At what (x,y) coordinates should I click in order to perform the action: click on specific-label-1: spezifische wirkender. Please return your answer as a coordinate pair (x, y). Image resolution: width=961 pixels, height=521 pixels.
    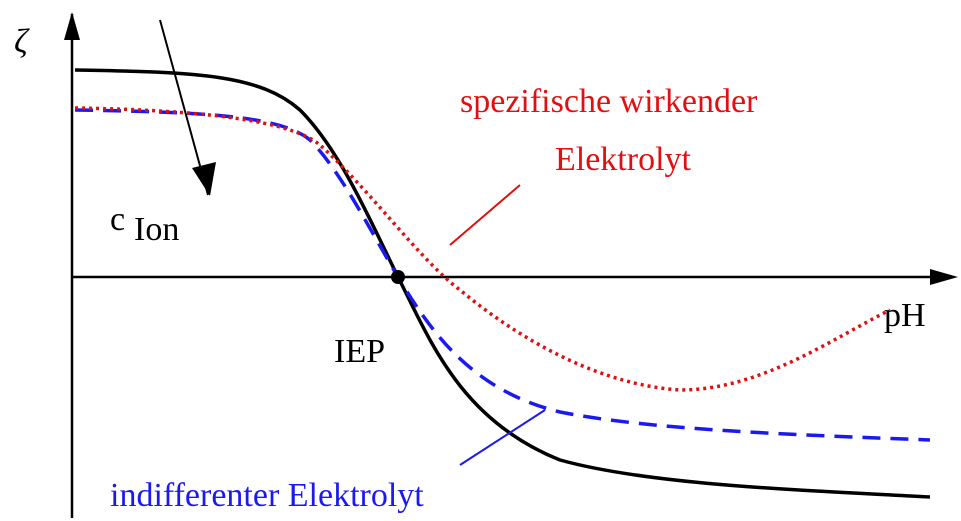
    Looking at the image, I should click on (609, 101).